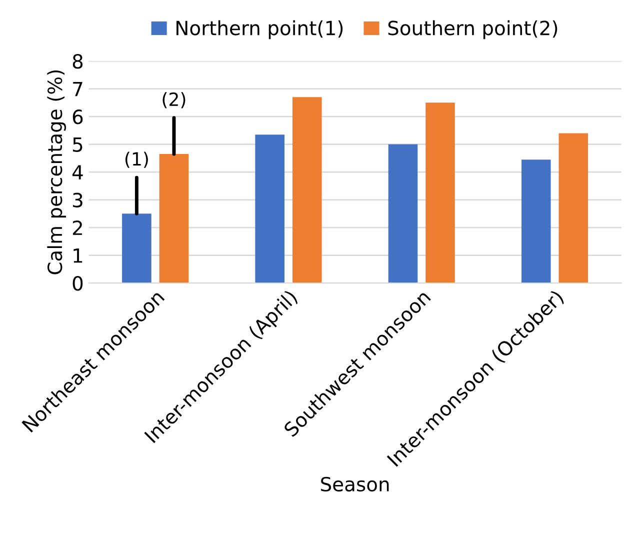 The width and height of the screenshot is (634, 555). Describe the element at coordinates (77, 200) in the screenshot. I see `y-tick-label: 3` at that location.